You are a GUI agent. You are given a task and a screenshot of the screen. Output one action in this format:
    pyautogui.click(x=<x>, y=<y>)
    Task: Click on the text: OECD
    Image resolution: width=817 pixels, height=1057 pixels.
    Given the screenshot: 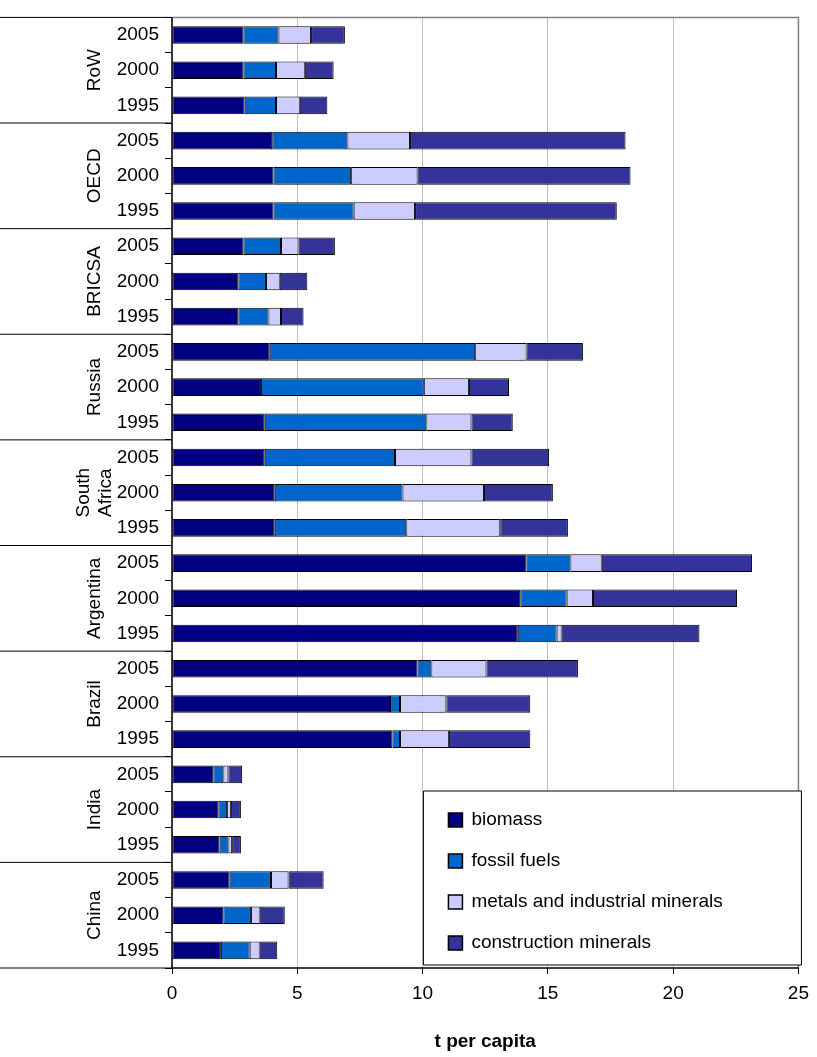 What is the action you would take?
    pyautogui.click(x=94, y=176)
    